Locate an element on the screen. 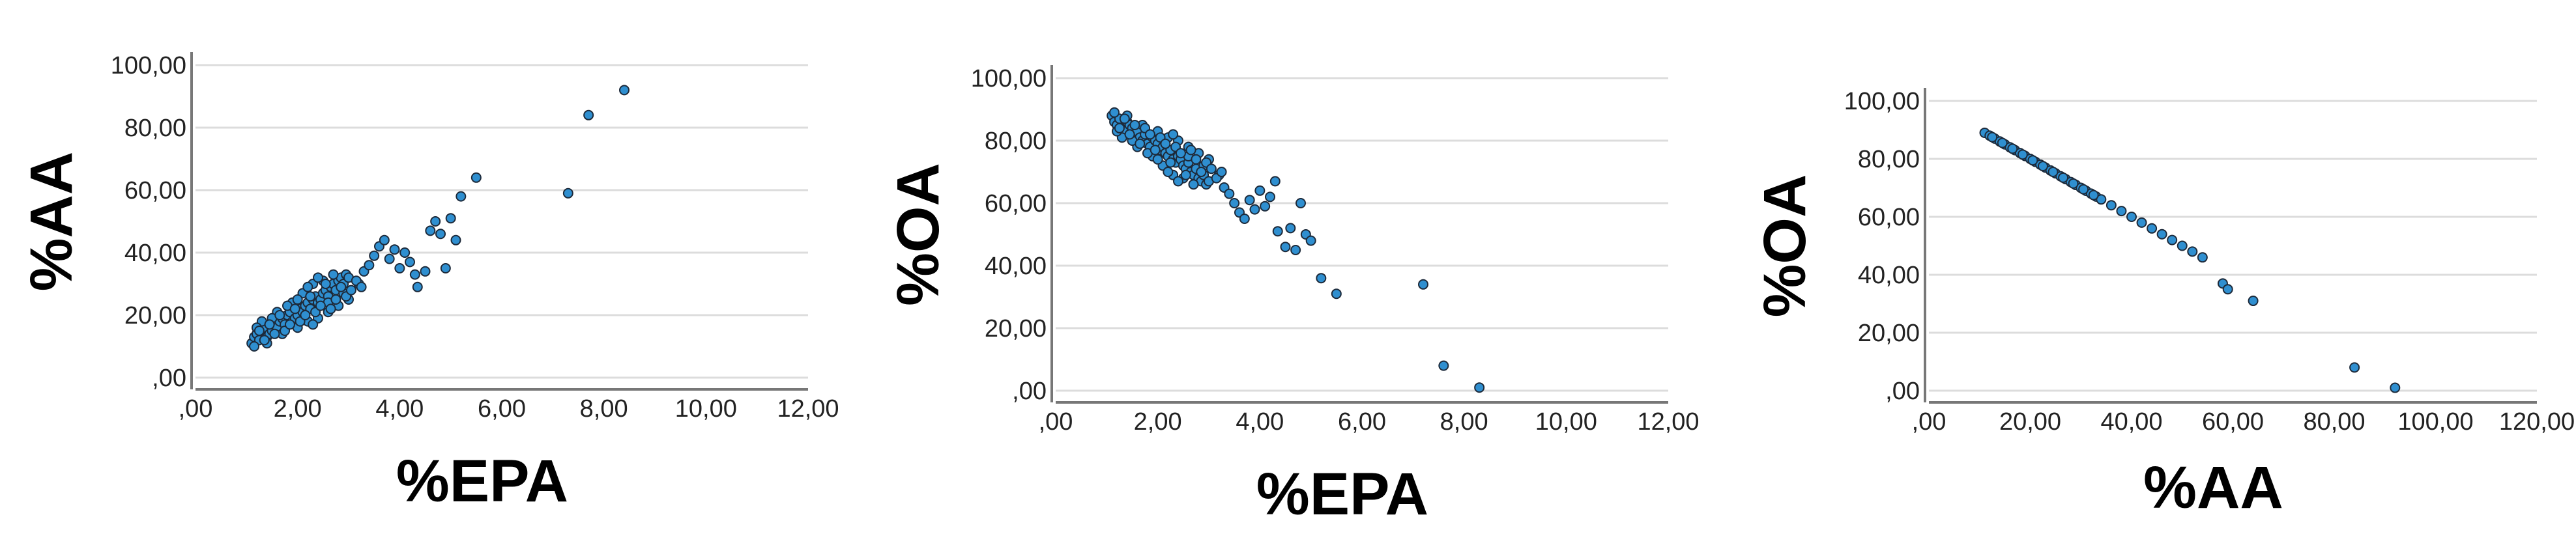 This screenshot has width=2576, height=558. x-tick-labels: ,00 2,00 4,00 6,00 8,00 10,00 12,00 is located at coordinates (1369, 422).